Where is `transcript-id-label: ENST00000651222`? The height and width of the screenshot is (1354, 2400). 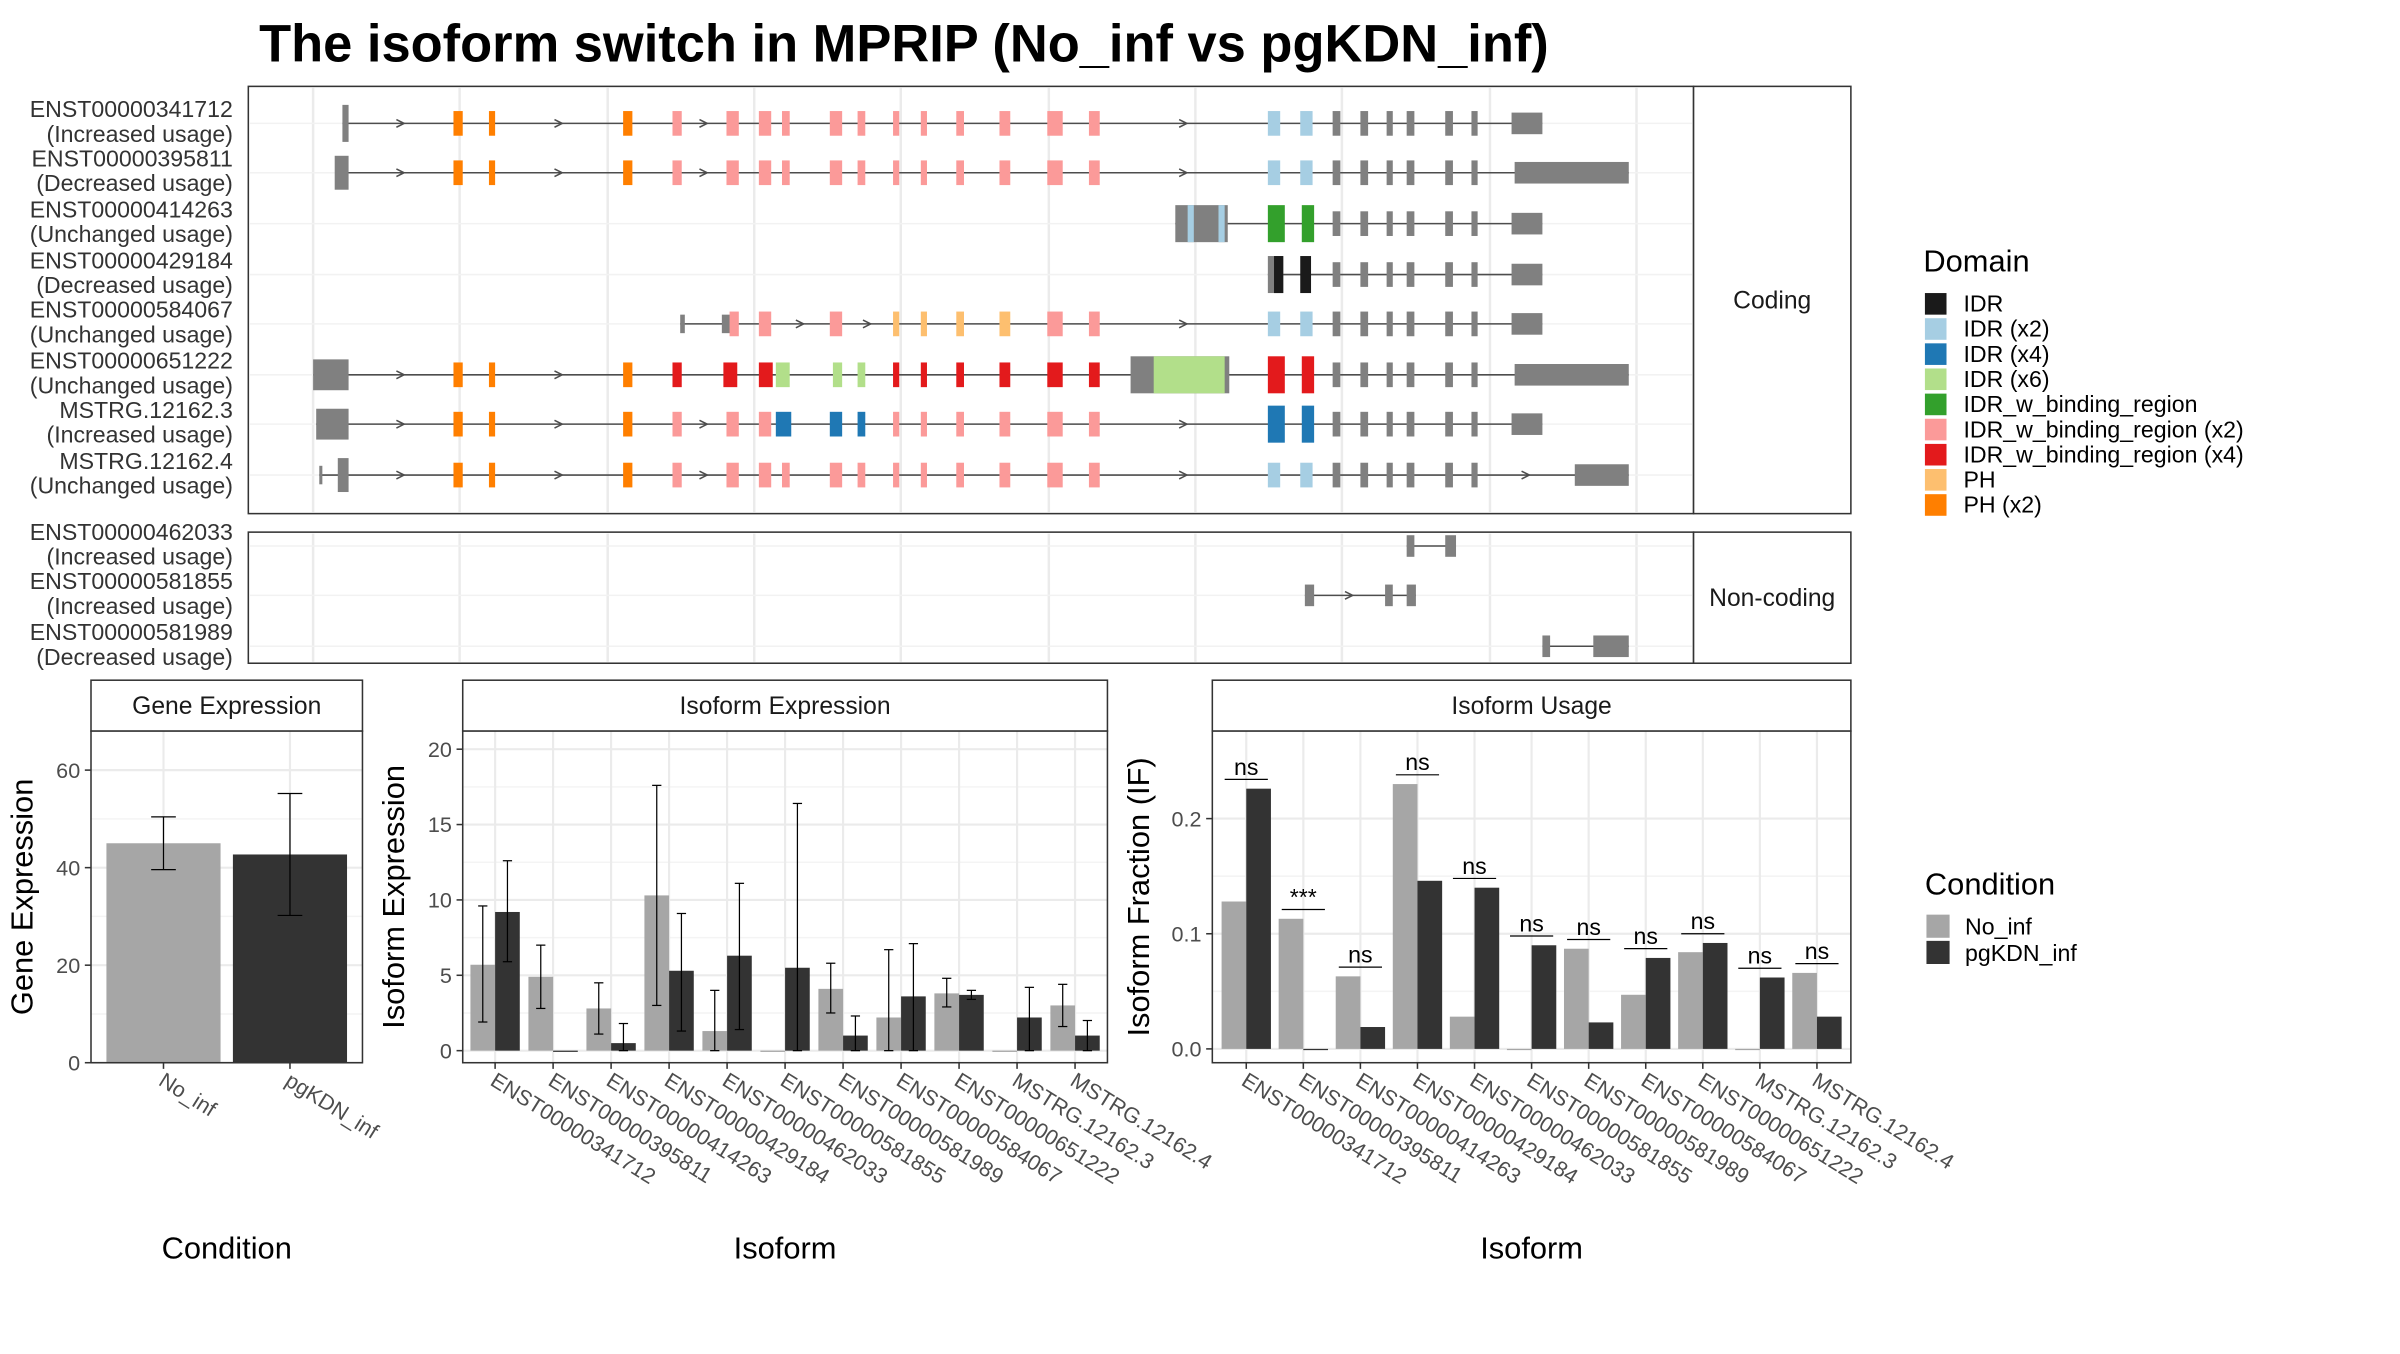
transcript-id-label: ENST00000651222 is located at coordinates (131, 361).